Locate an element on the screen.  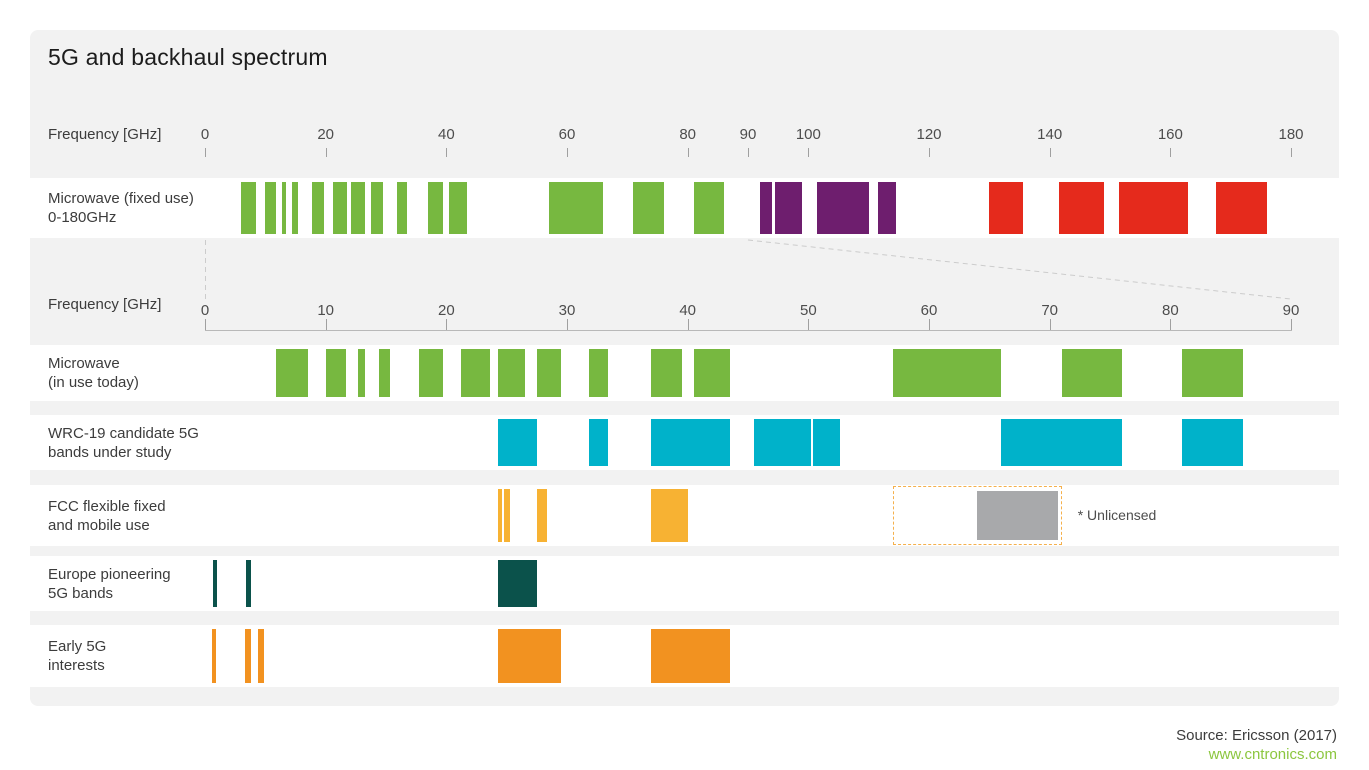
bottom-axis-line is located at coordinates (748, 330).